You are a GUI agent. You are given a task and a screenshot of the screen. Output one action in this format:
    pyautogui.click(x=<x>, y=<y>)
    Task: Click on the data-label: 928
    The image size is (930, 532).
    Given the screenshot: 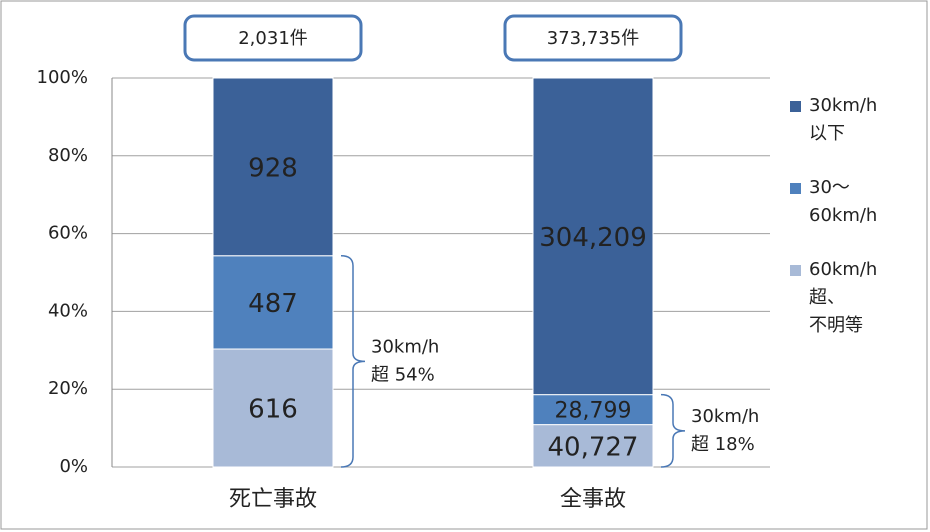 What is the action you would take?
    pyautogui.click(x=273, y=168)
    